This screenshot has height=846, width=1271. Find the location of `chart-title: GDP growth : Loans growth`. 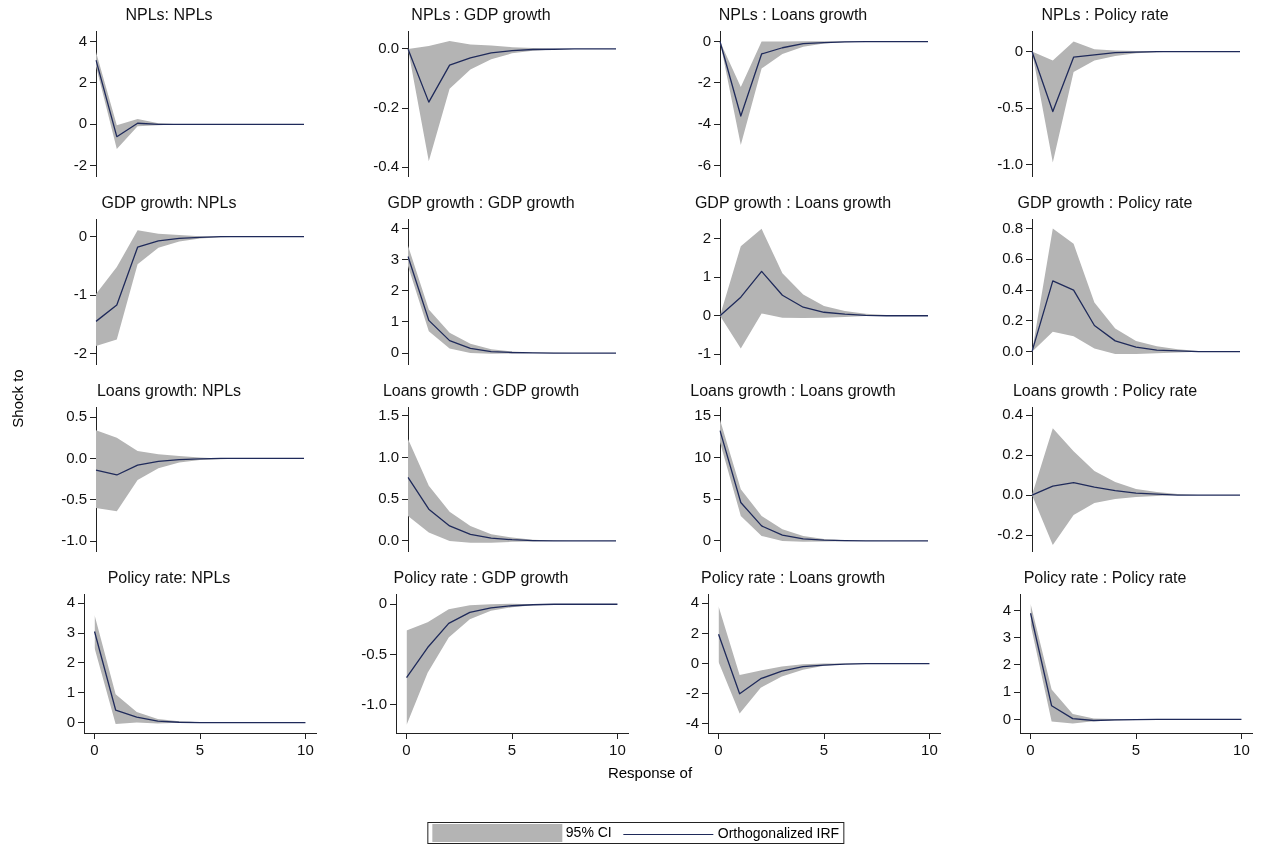

chart-title: GDP growth : Loans growth is located at coordinates (793, 203).